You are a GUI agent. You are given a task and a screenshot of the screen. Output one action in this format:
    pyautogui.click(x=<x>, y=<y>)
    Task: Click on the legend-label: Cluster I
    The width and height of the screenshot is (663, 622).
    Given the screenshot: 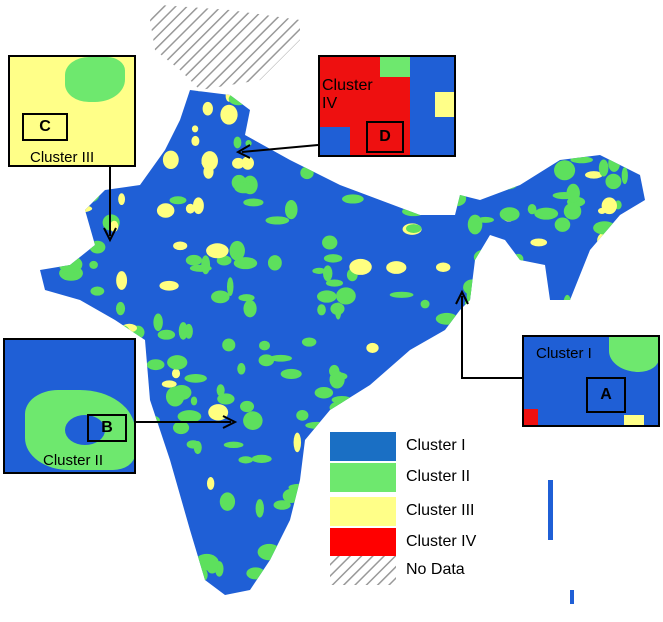 What is the action you would take?
    pyautogui.click(x=436, y=445)
    